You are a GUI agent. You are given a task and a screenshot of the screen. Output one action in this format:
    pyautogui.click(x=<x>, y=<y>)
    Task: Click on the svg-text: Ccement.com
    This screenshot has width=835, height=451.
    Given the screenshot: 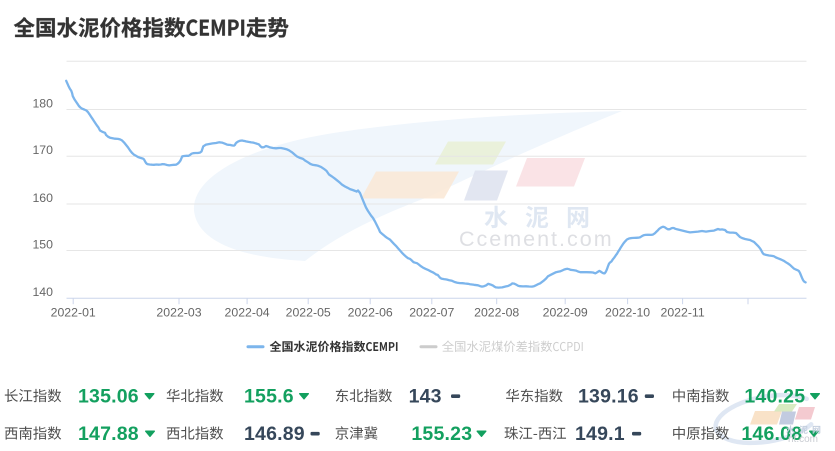 What is the action you would take?
    pyautogui.click(x=536, y=239)
    